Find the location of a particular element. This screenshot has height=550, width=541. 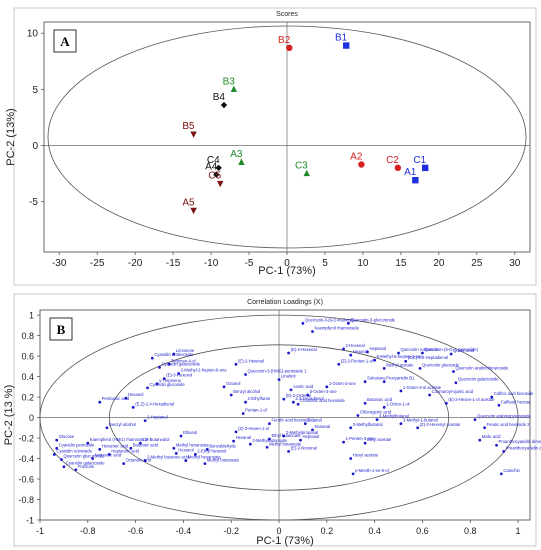

marker-diamond is located at coordinates (218, 168).